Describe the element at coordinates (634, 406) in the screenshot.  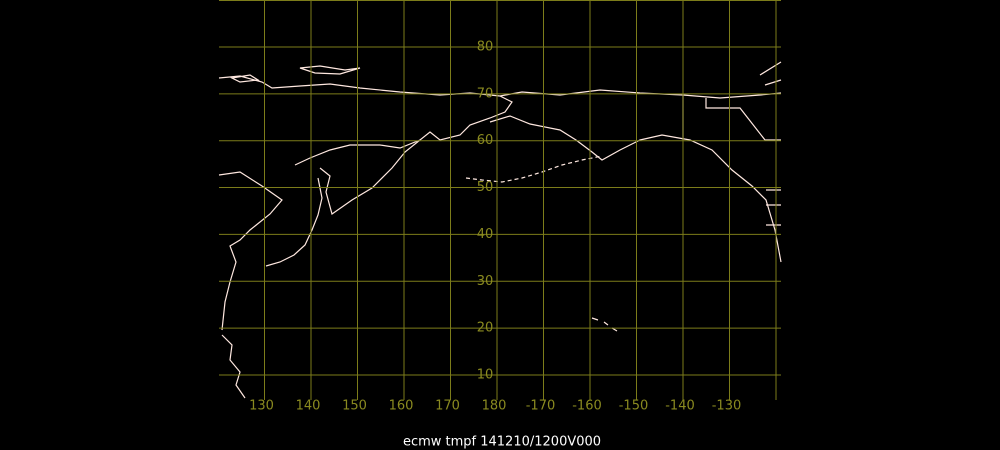
I see `lon-label: -150` at that location.